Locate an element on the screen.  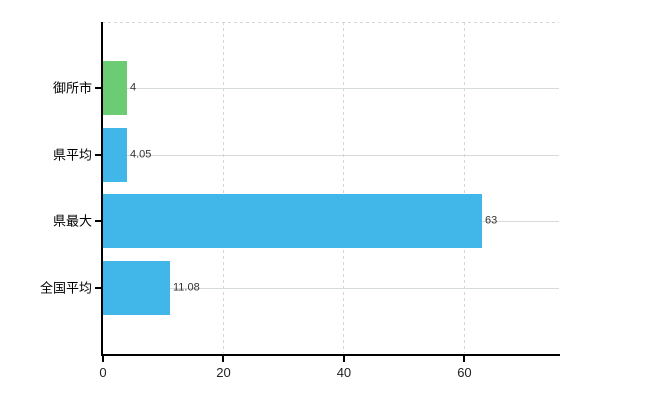
y-axis-category-label: 御所市 is located at coordinates (72, 88).